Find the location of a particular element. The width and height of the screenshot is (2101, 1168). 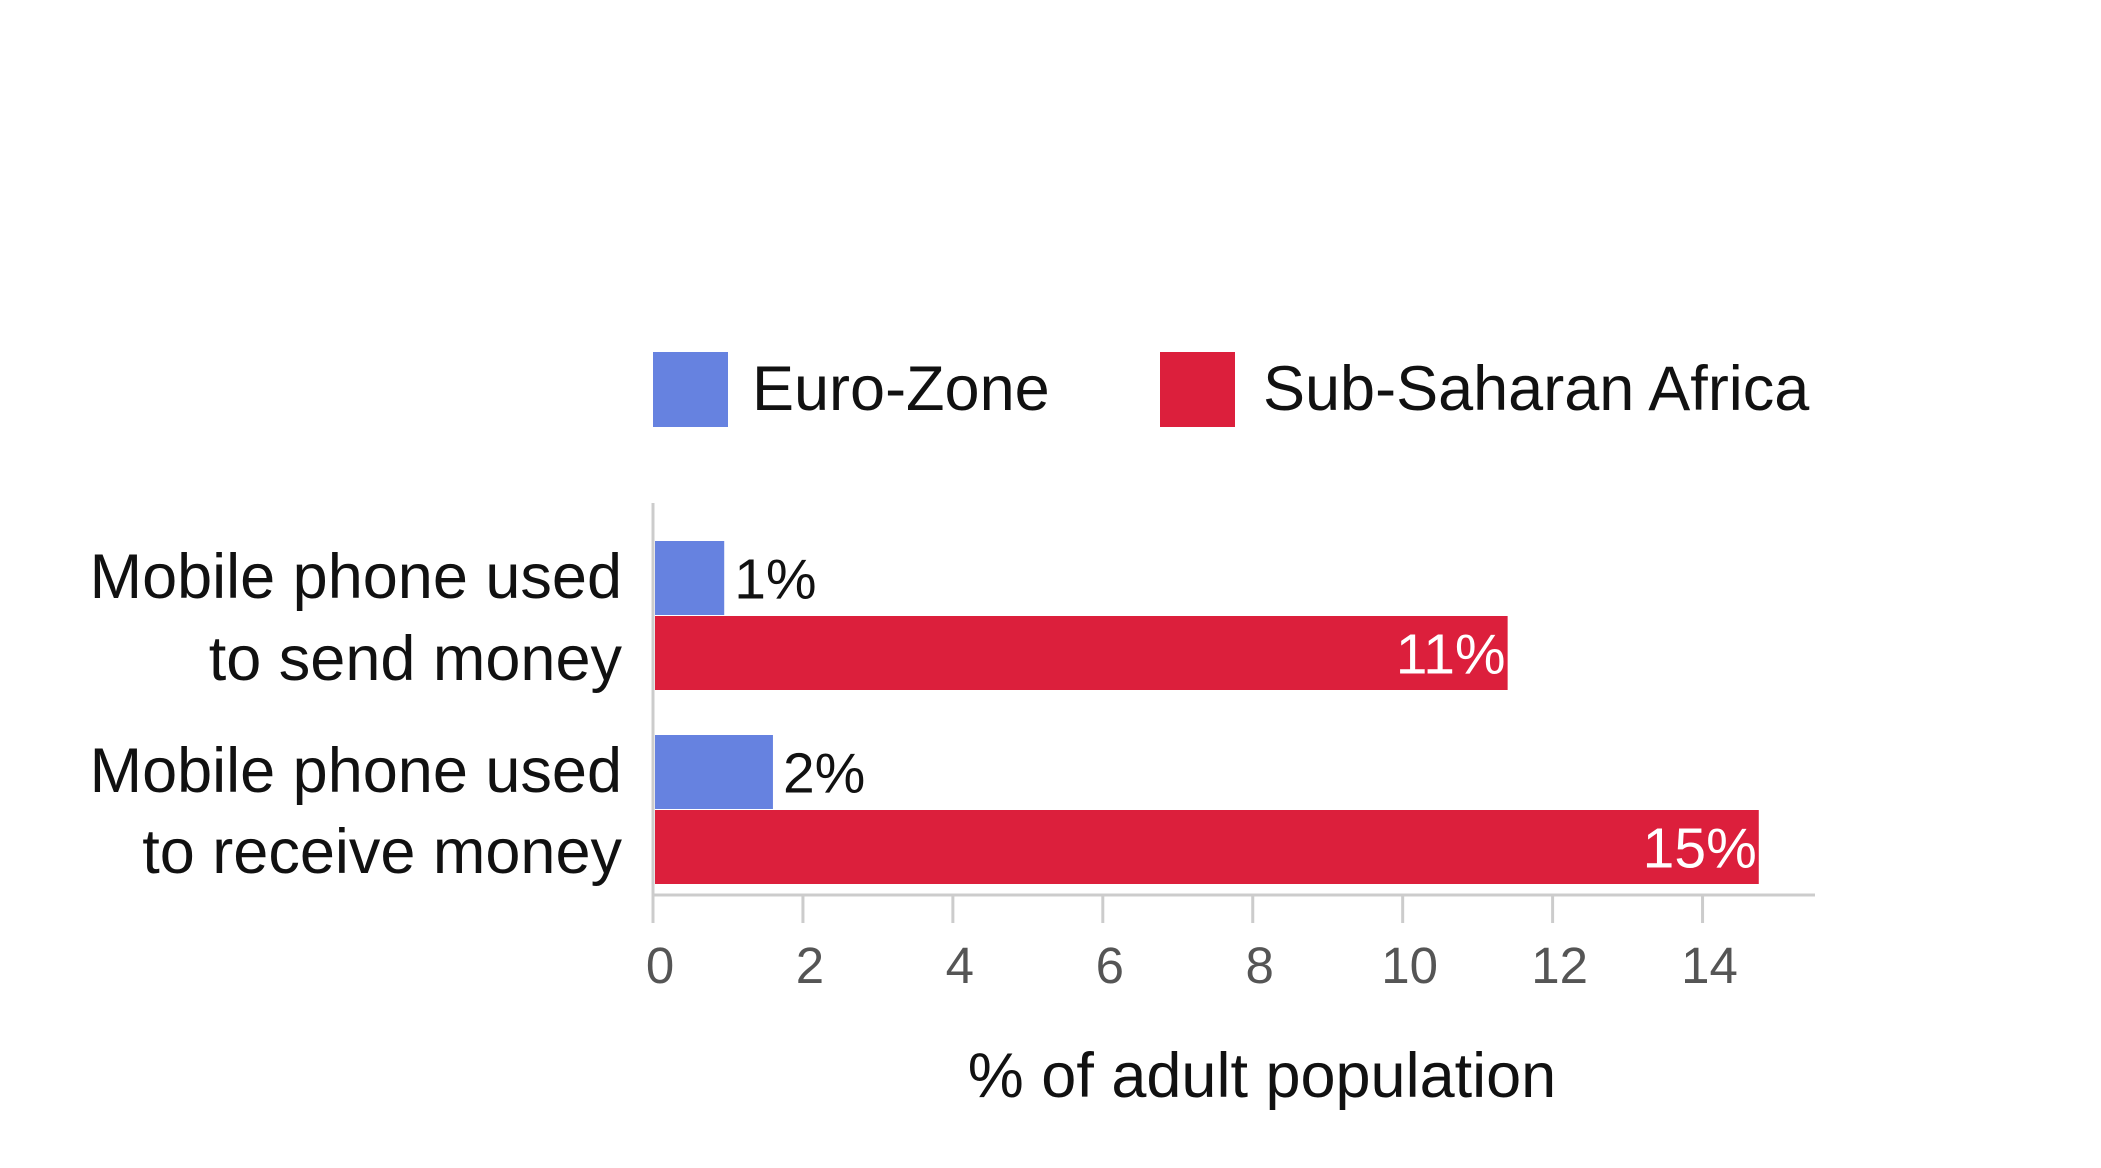

bar-s0-c1 is located at coordinates (714, 772).